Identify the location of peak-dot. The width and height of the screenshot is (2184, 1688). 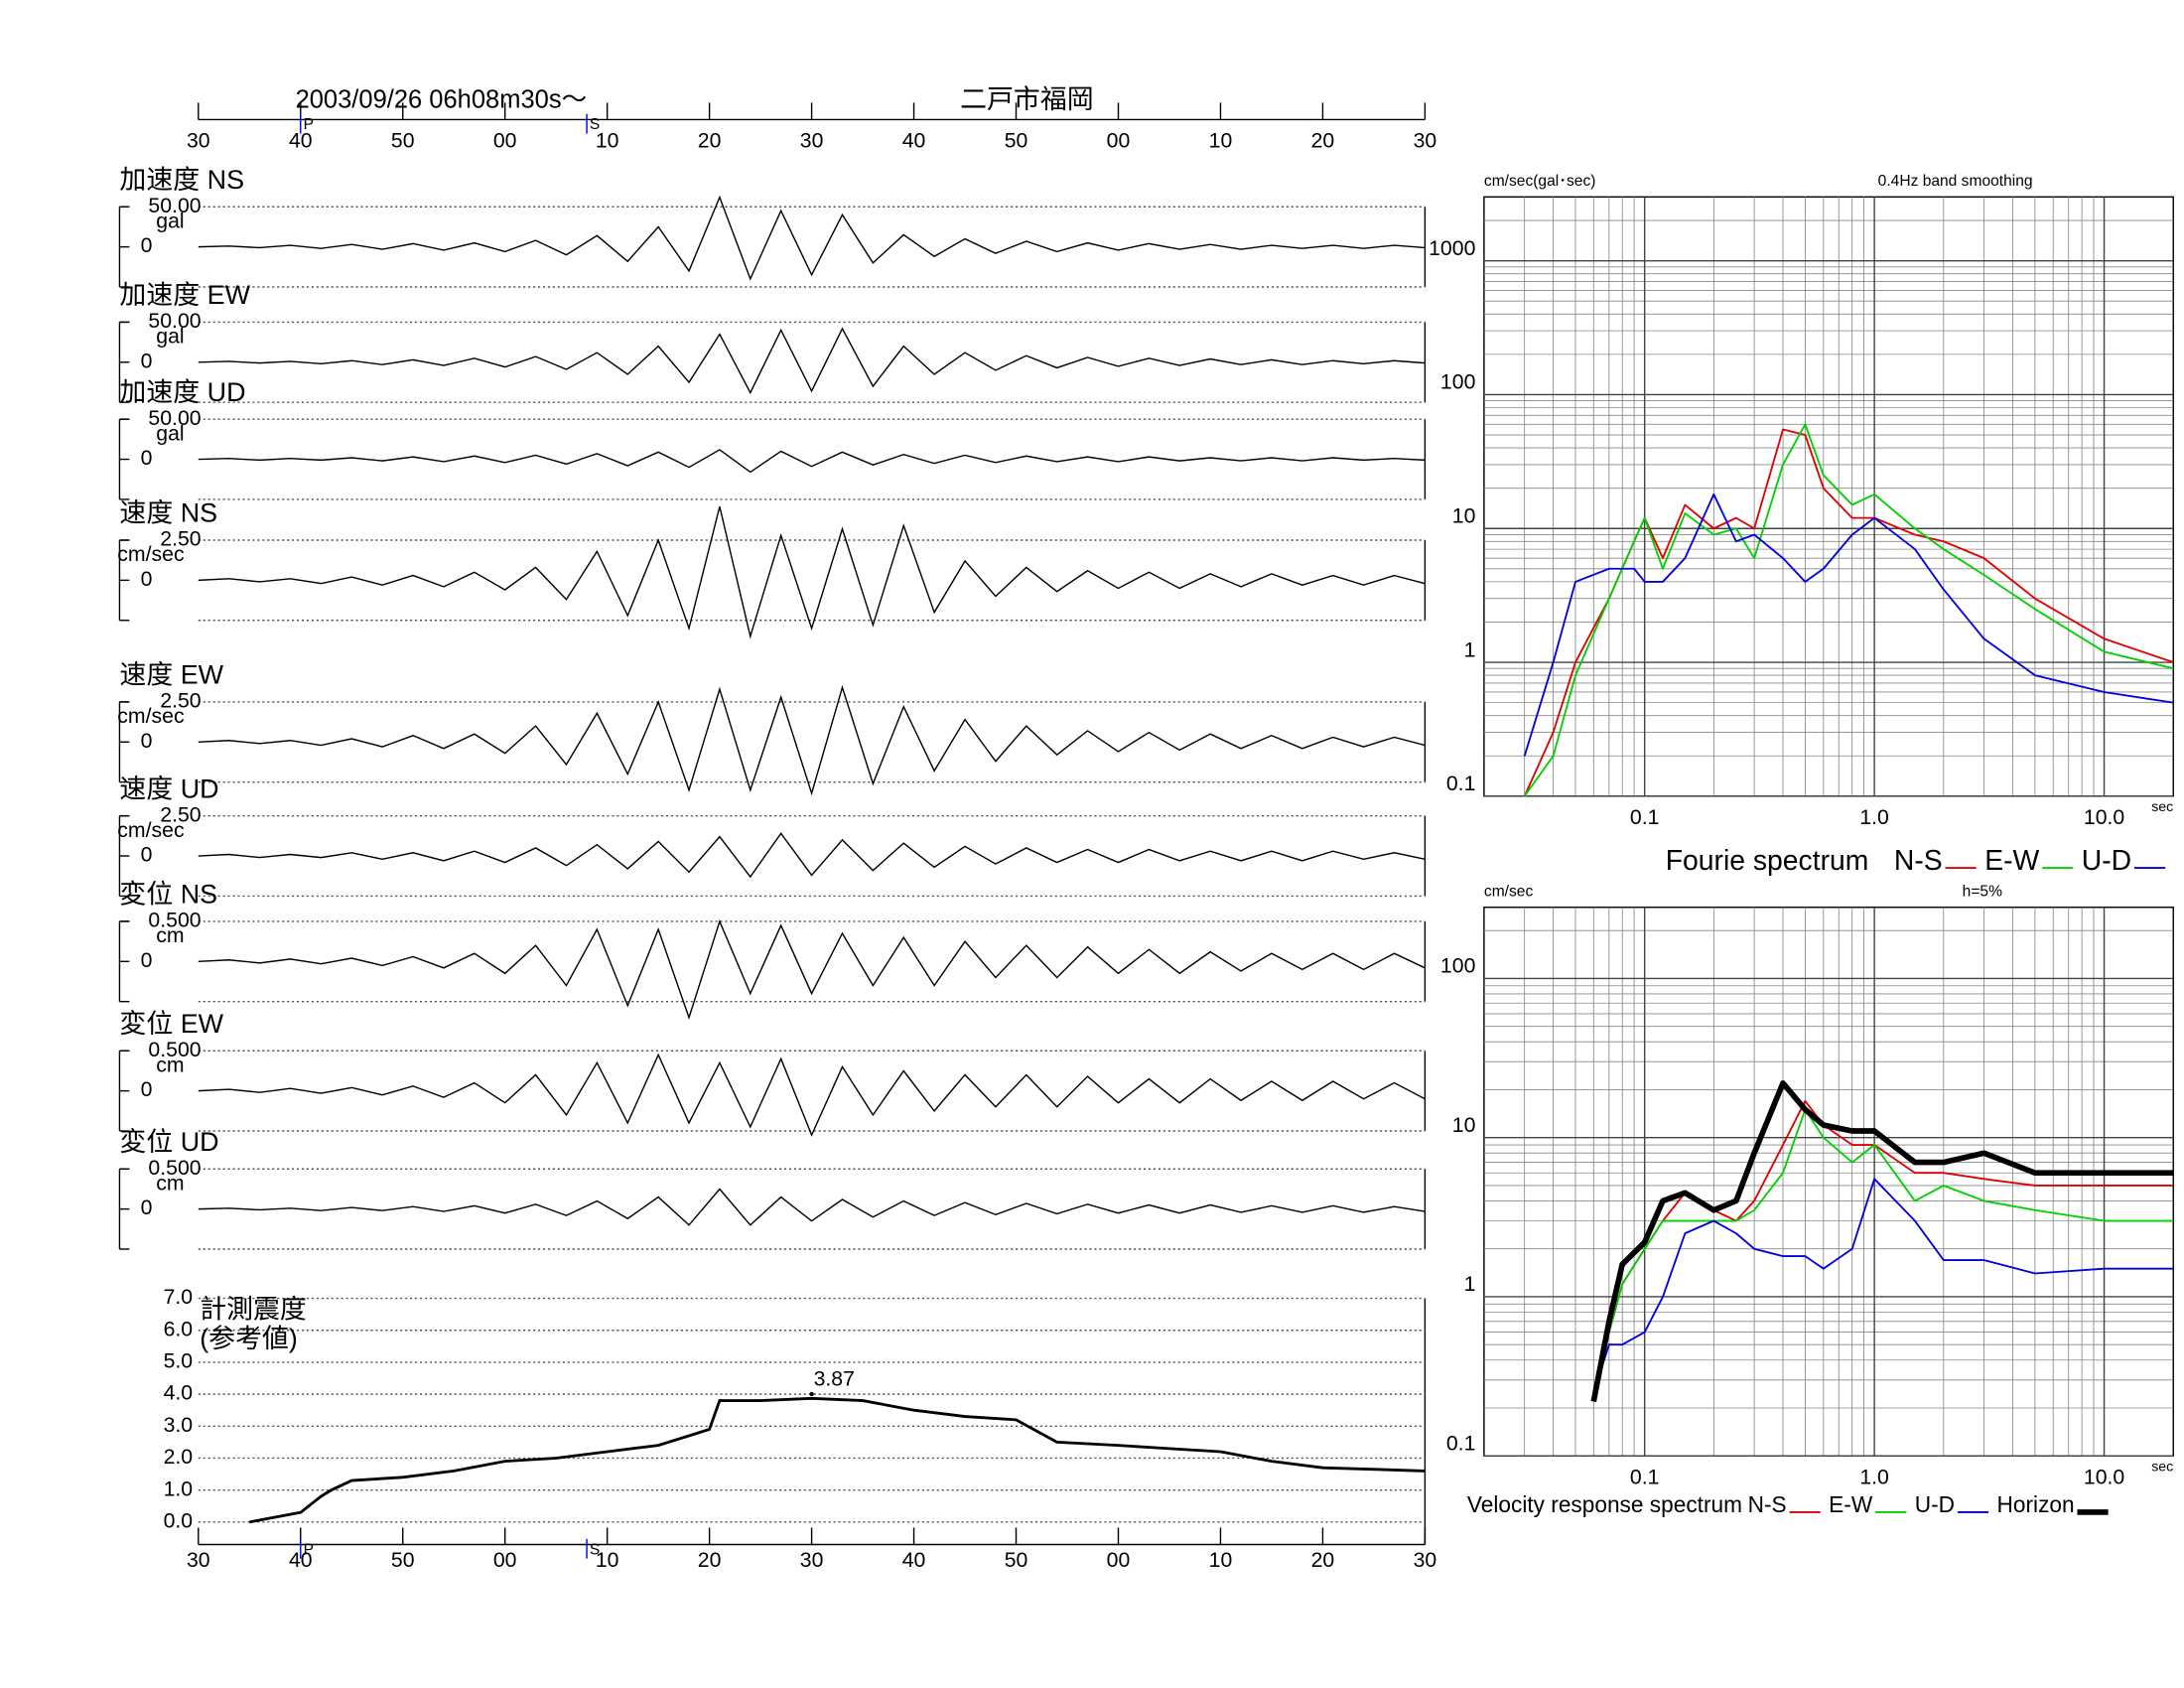
(811, 1394).